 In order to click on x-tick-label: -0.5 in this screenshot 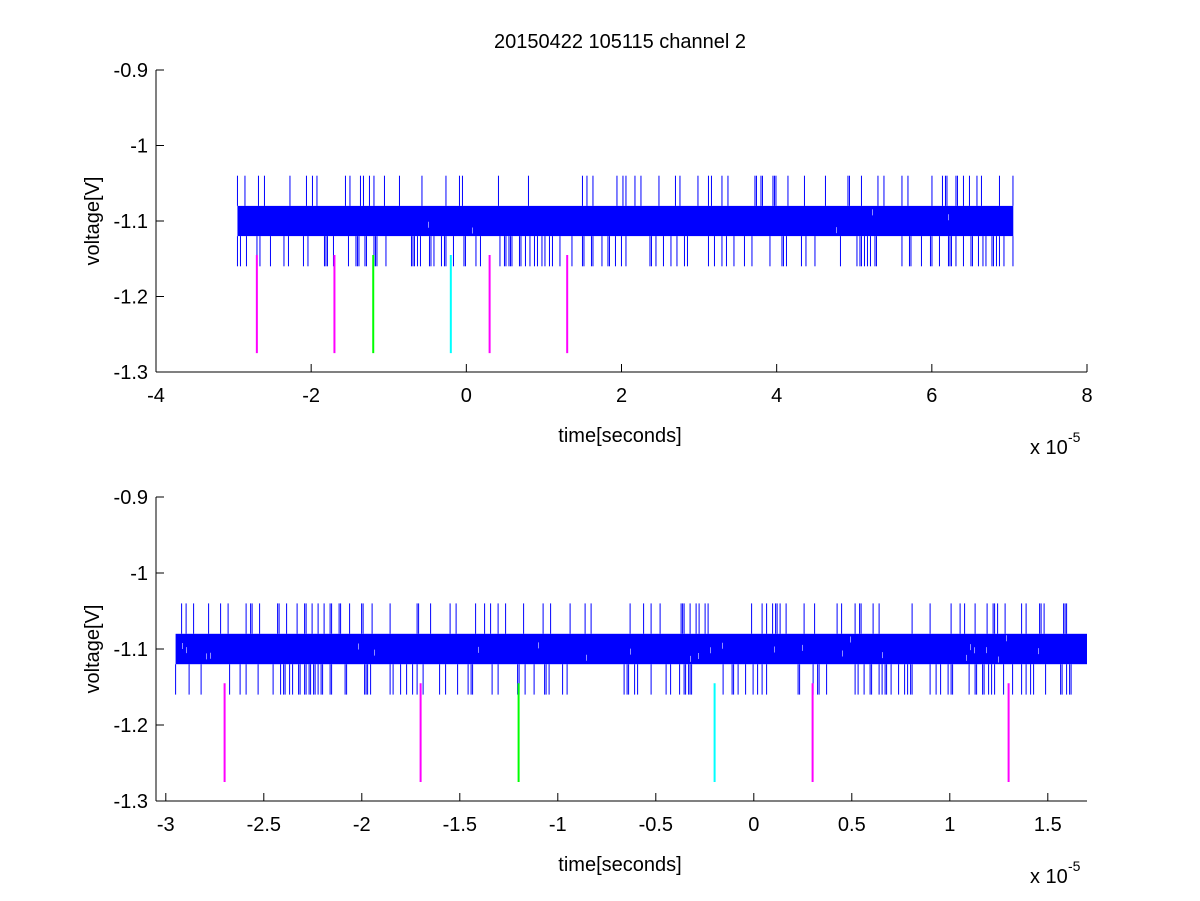, I will do `click(656, 825)`.